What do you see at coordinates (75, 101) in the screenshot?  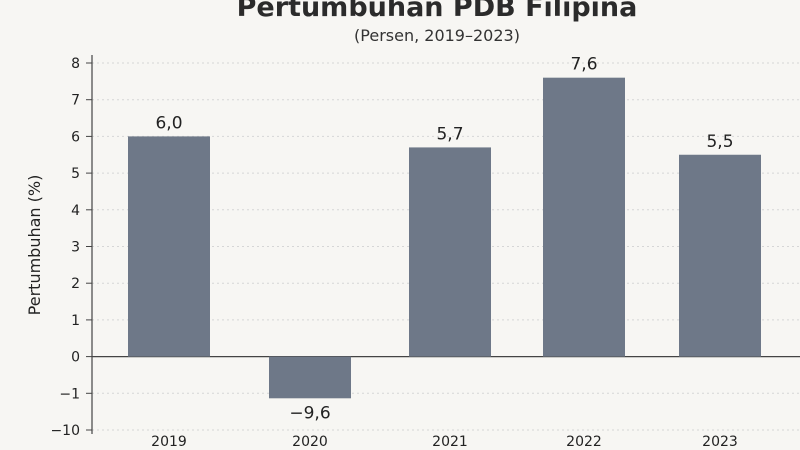 I see `y-tick-label: 7` at bounding box center [75, 101].